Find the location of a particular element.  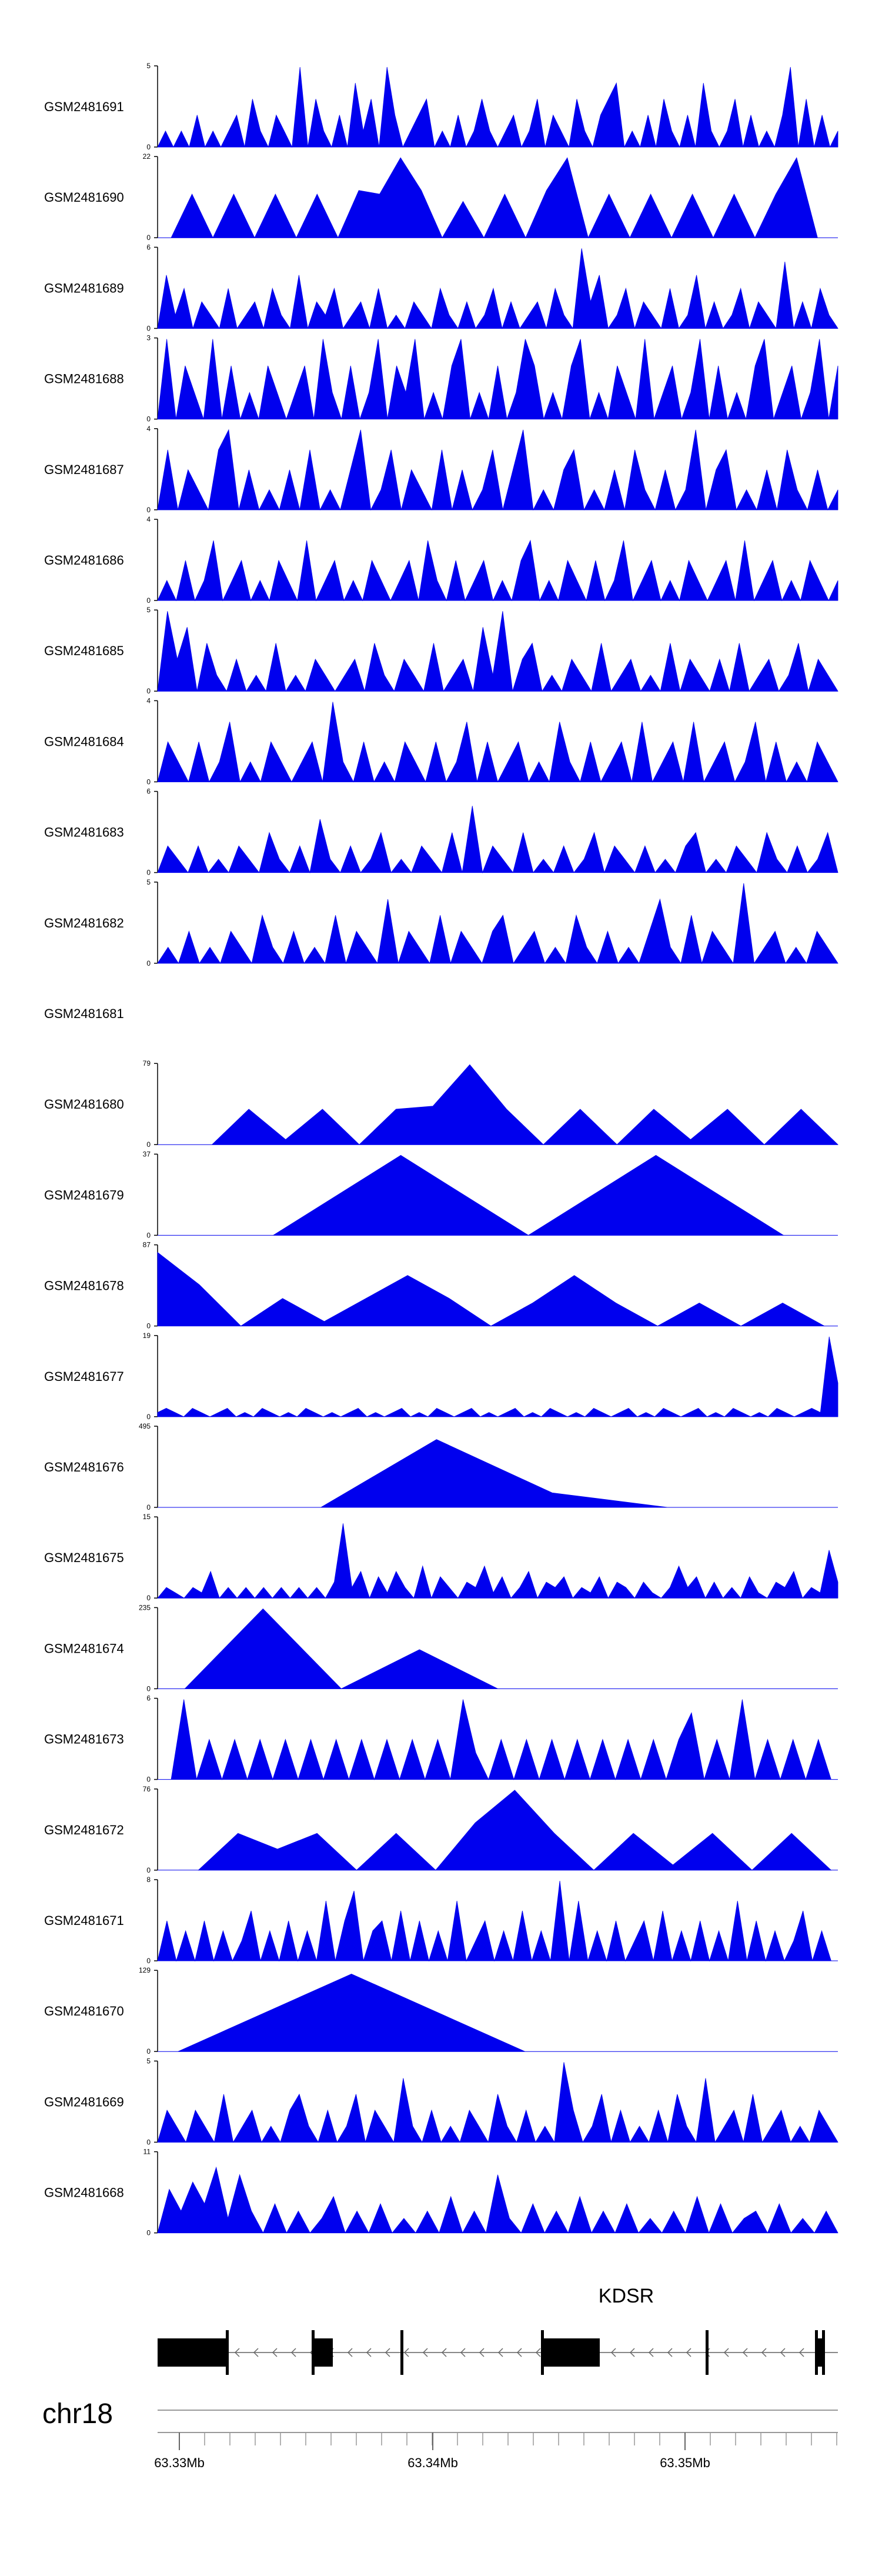

track-GSM2481689: GSM2481689 6 0 is located at coordinates (441, 287).